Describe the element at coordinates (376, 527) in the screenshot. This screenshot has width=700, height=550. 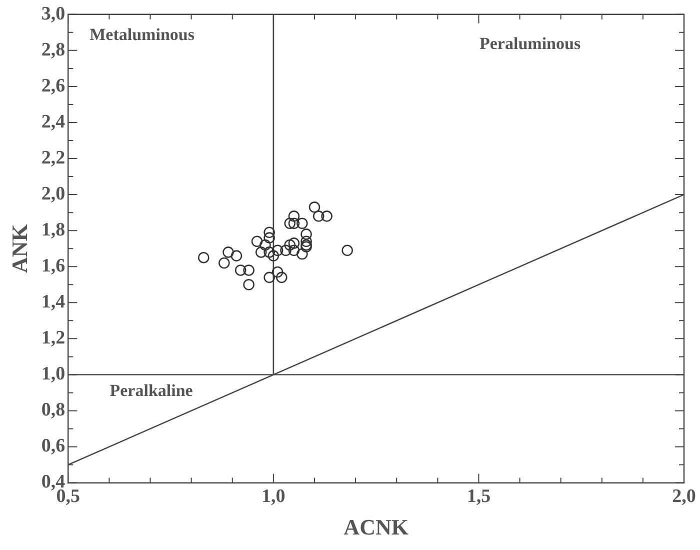
I see `x-axis-title: ACNK` at that location.